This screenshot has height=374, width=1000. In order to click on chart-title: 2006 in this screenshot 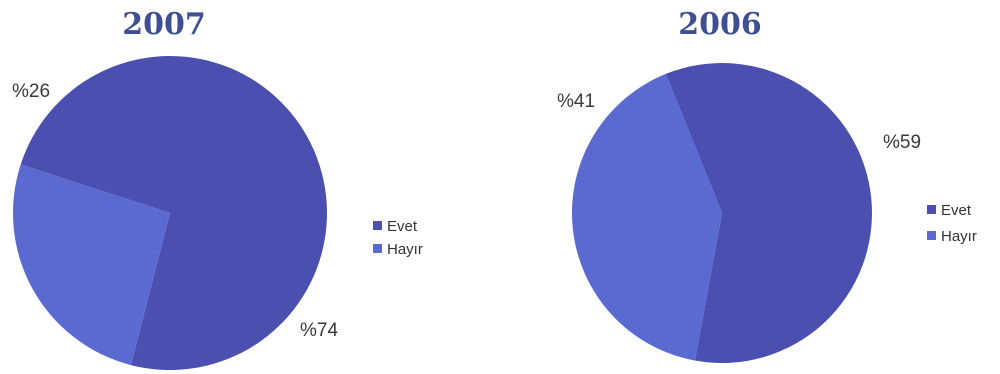, I will do `click(720, 24)`.